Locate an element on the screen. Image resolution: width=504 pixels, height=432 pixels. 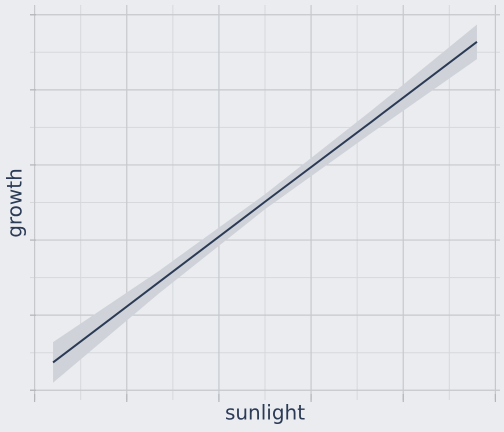
y-axis-label: growth is located at coordinates (15, 203).